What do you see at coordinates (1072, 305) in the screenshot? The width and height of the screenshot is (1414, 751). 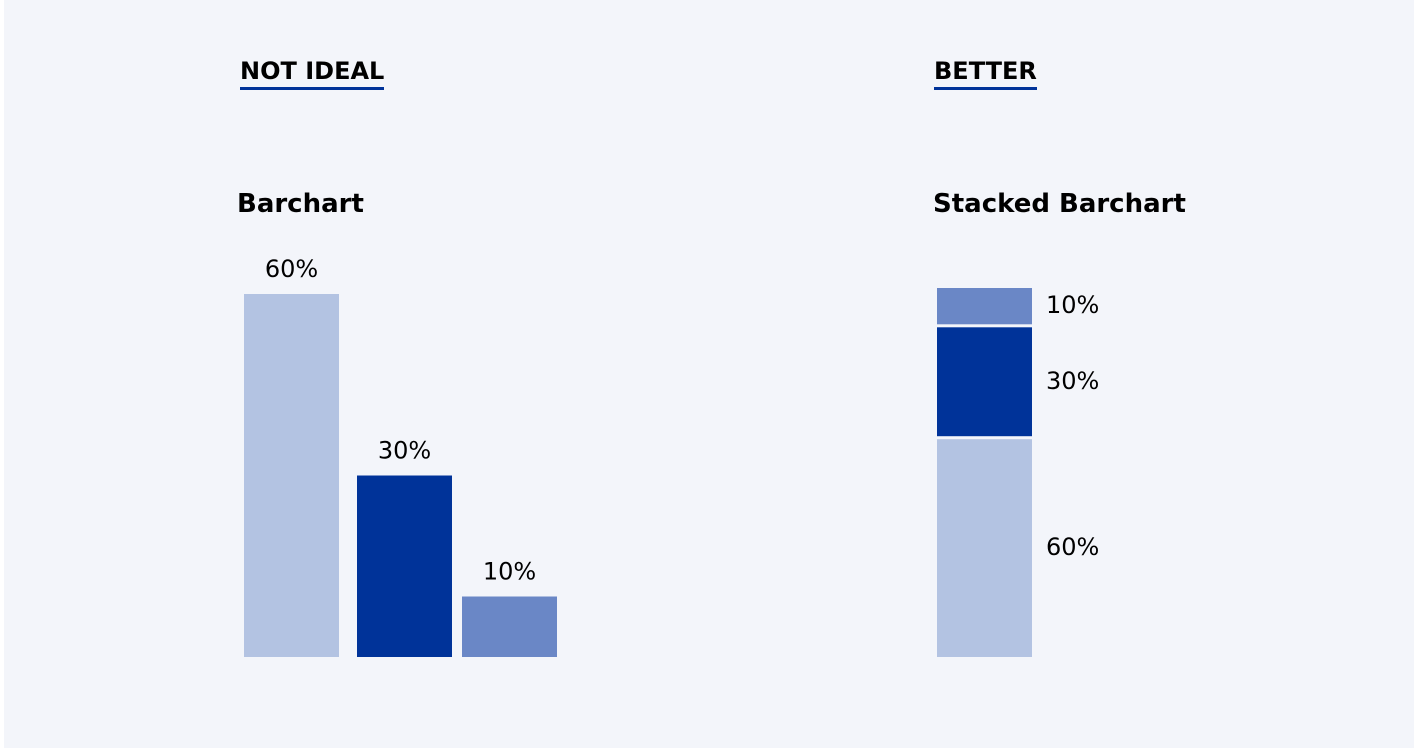 I see `stack-label-3: 10%` at bounding box center [1072, 305].